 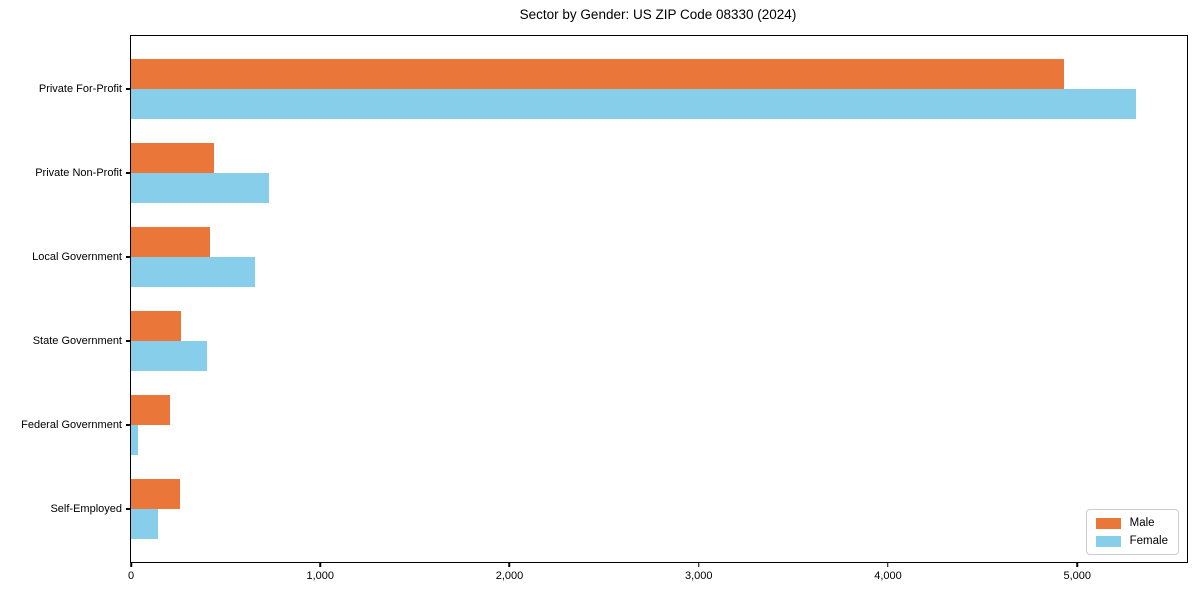 What do you see at coordinates (78, 173) in the screenshot?
I see `y-axis-label: Private Non-Profit` at bounding box center [78, 173].